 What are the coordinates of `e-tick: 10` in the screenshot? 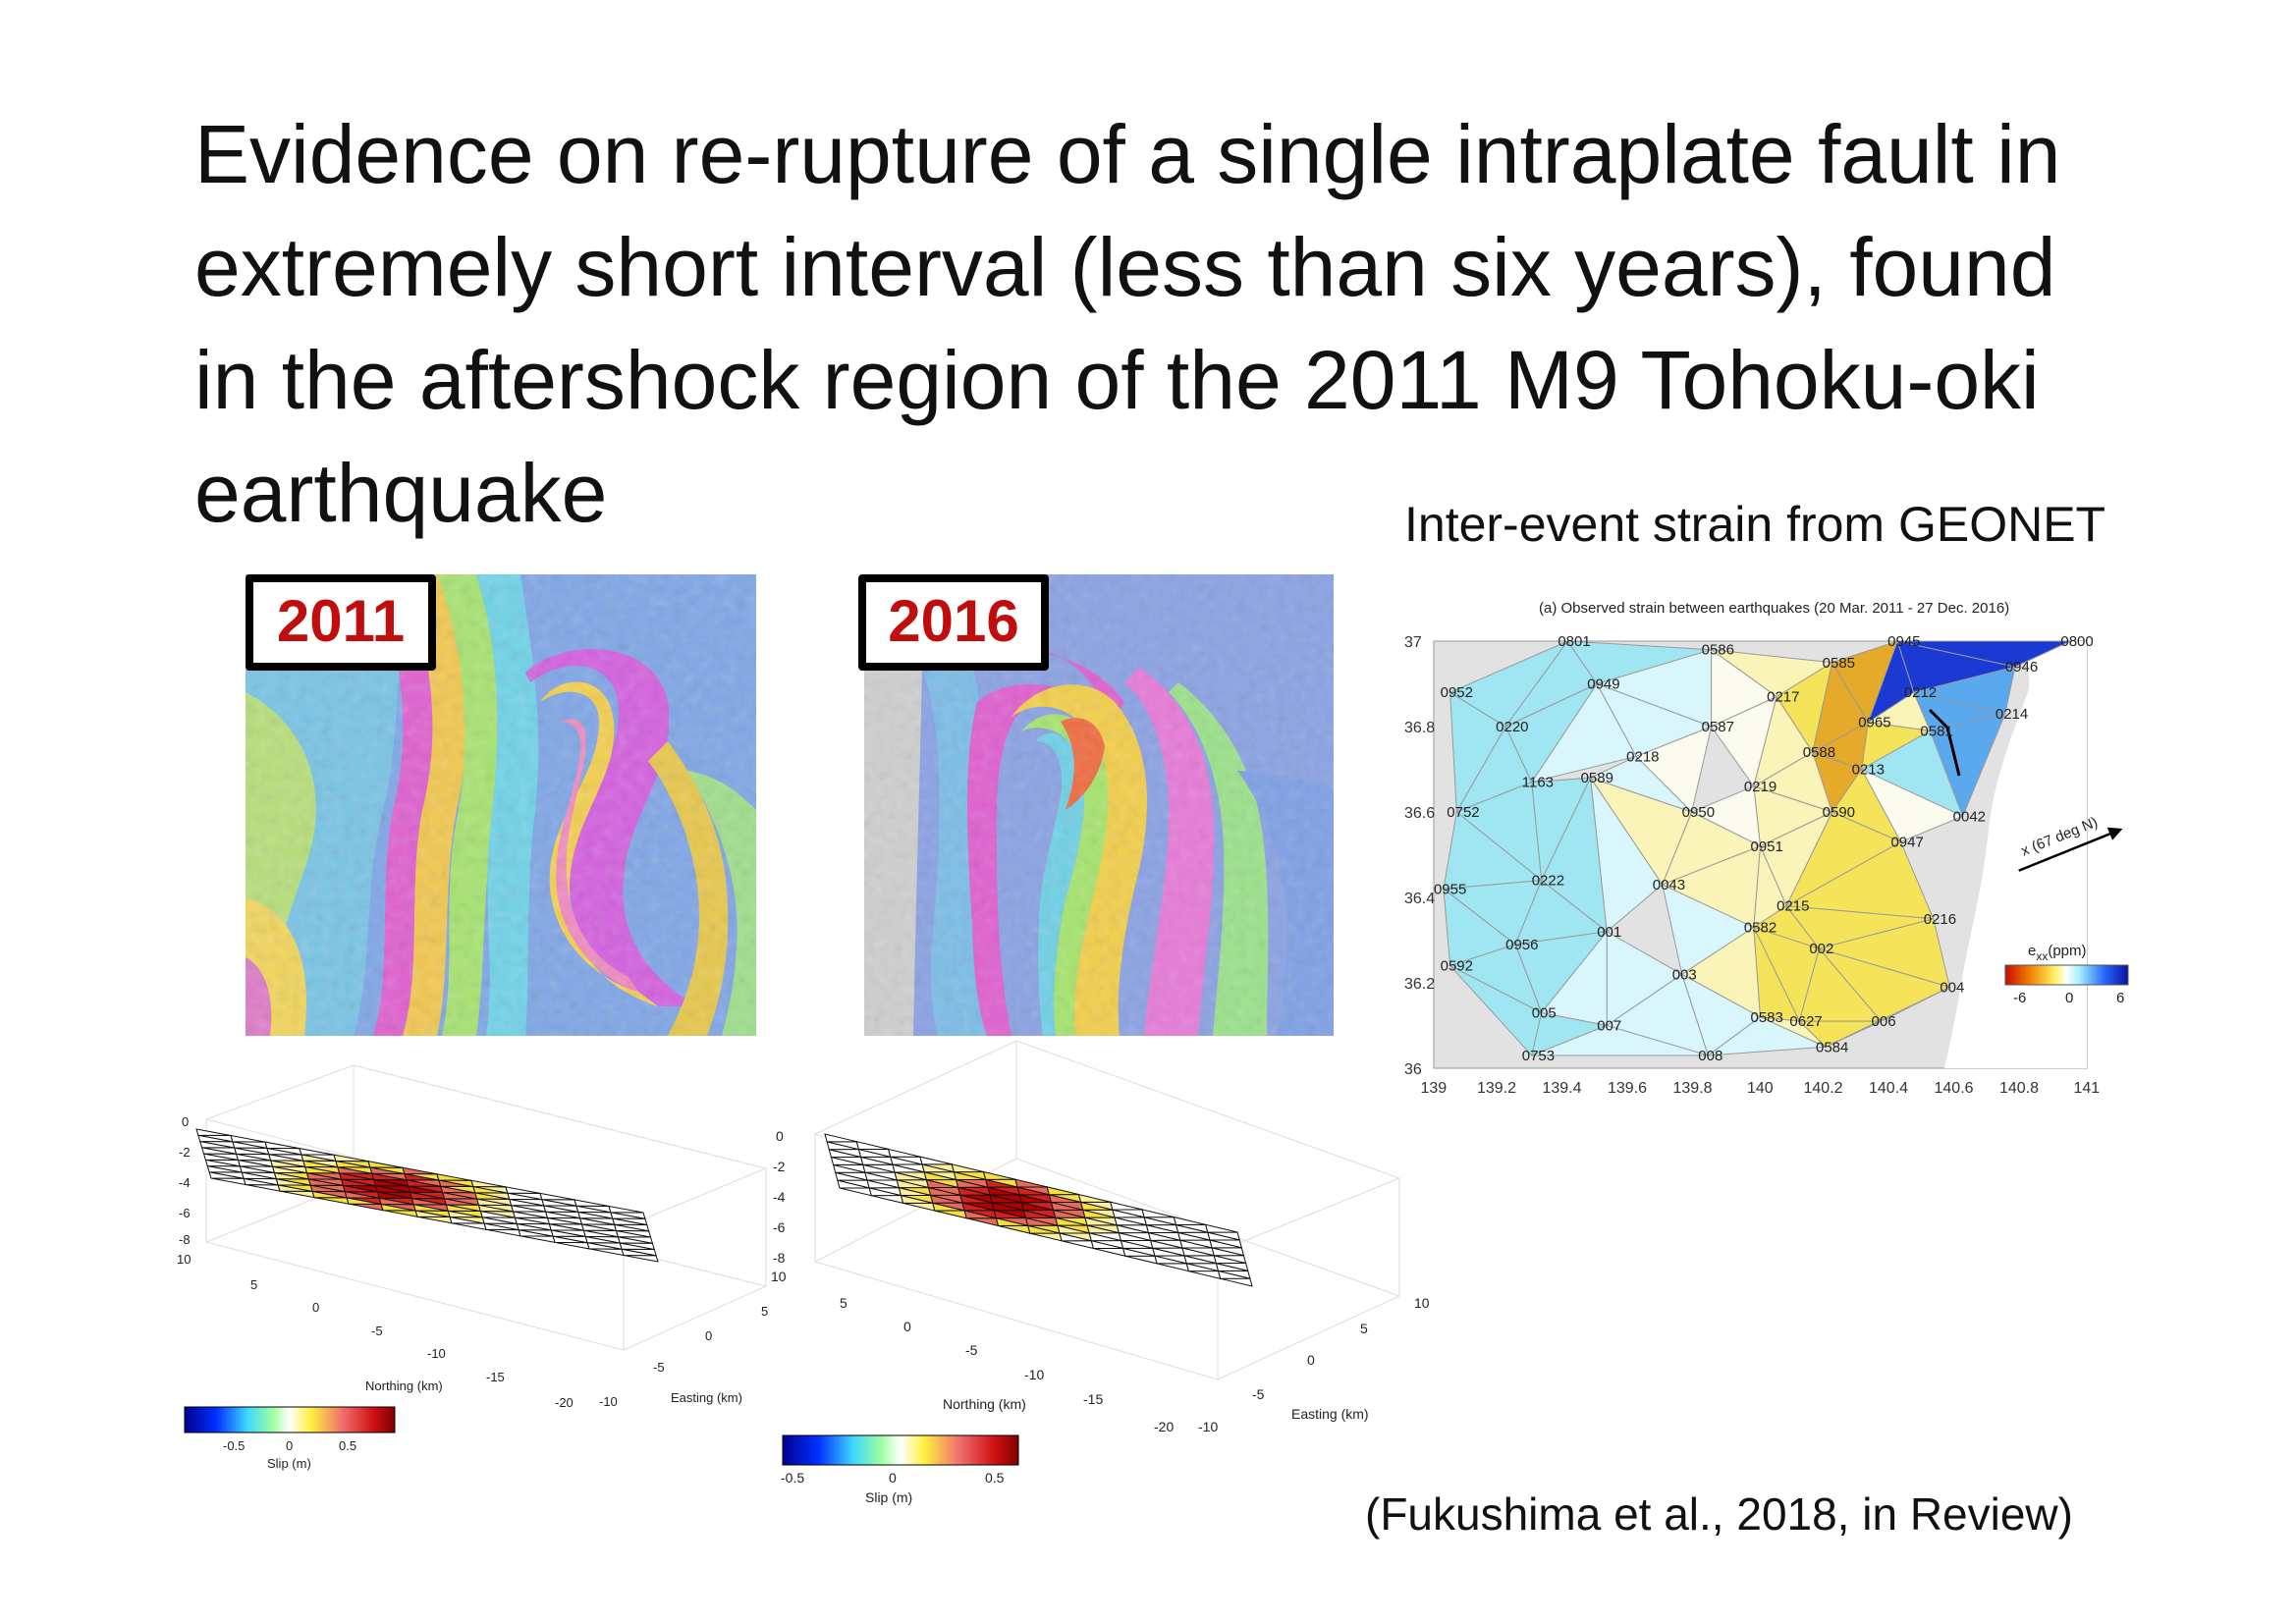 It's located at (1422, 1303).